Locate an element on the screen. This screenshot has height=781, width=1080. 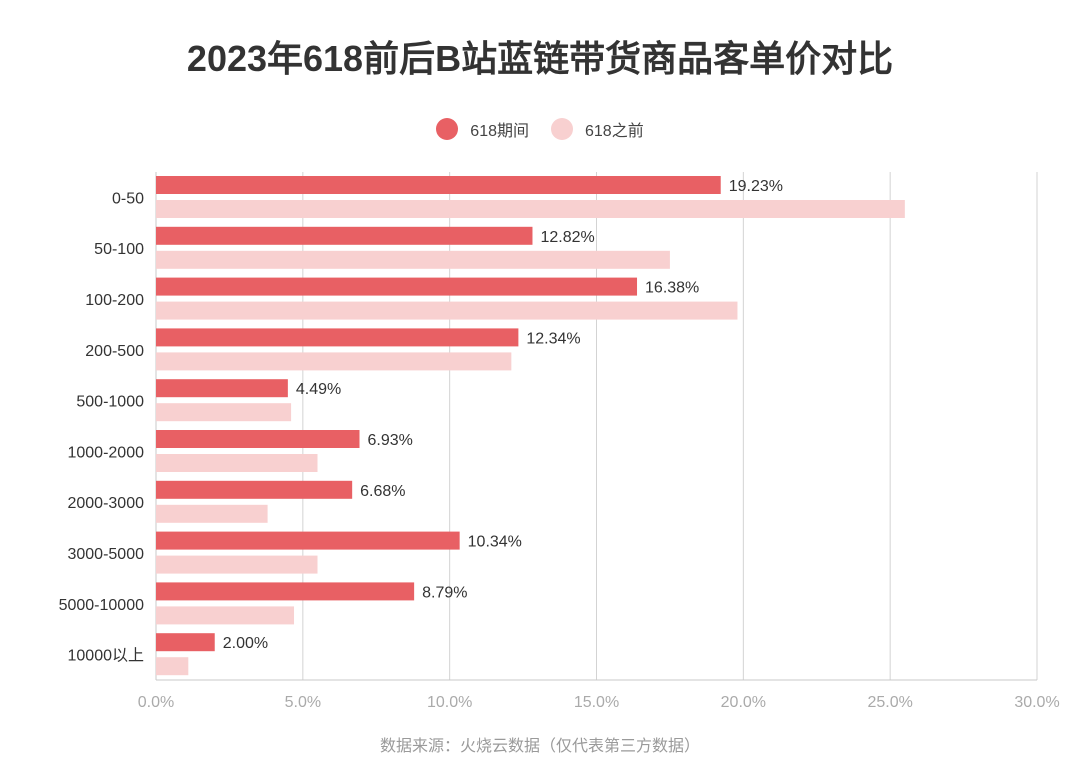
category-label: 3000-5000 is located at coordinates (105, 554).